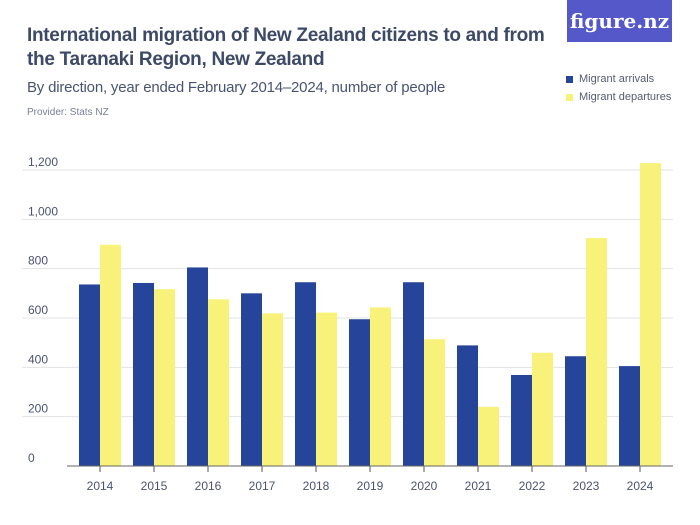 Image resolution: width=700 pixels, height=525 pixels. Describe the element at coordinates (197, 366) in the screenshot. I see `bar-arrivals-2016` at that location.